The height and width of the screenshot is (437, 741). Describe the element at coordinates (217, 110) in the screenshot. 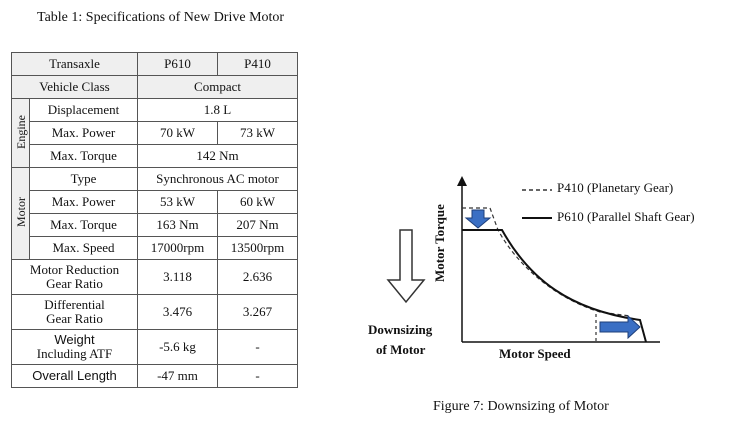

I see `value-displacement: 1.8 L` at that location.